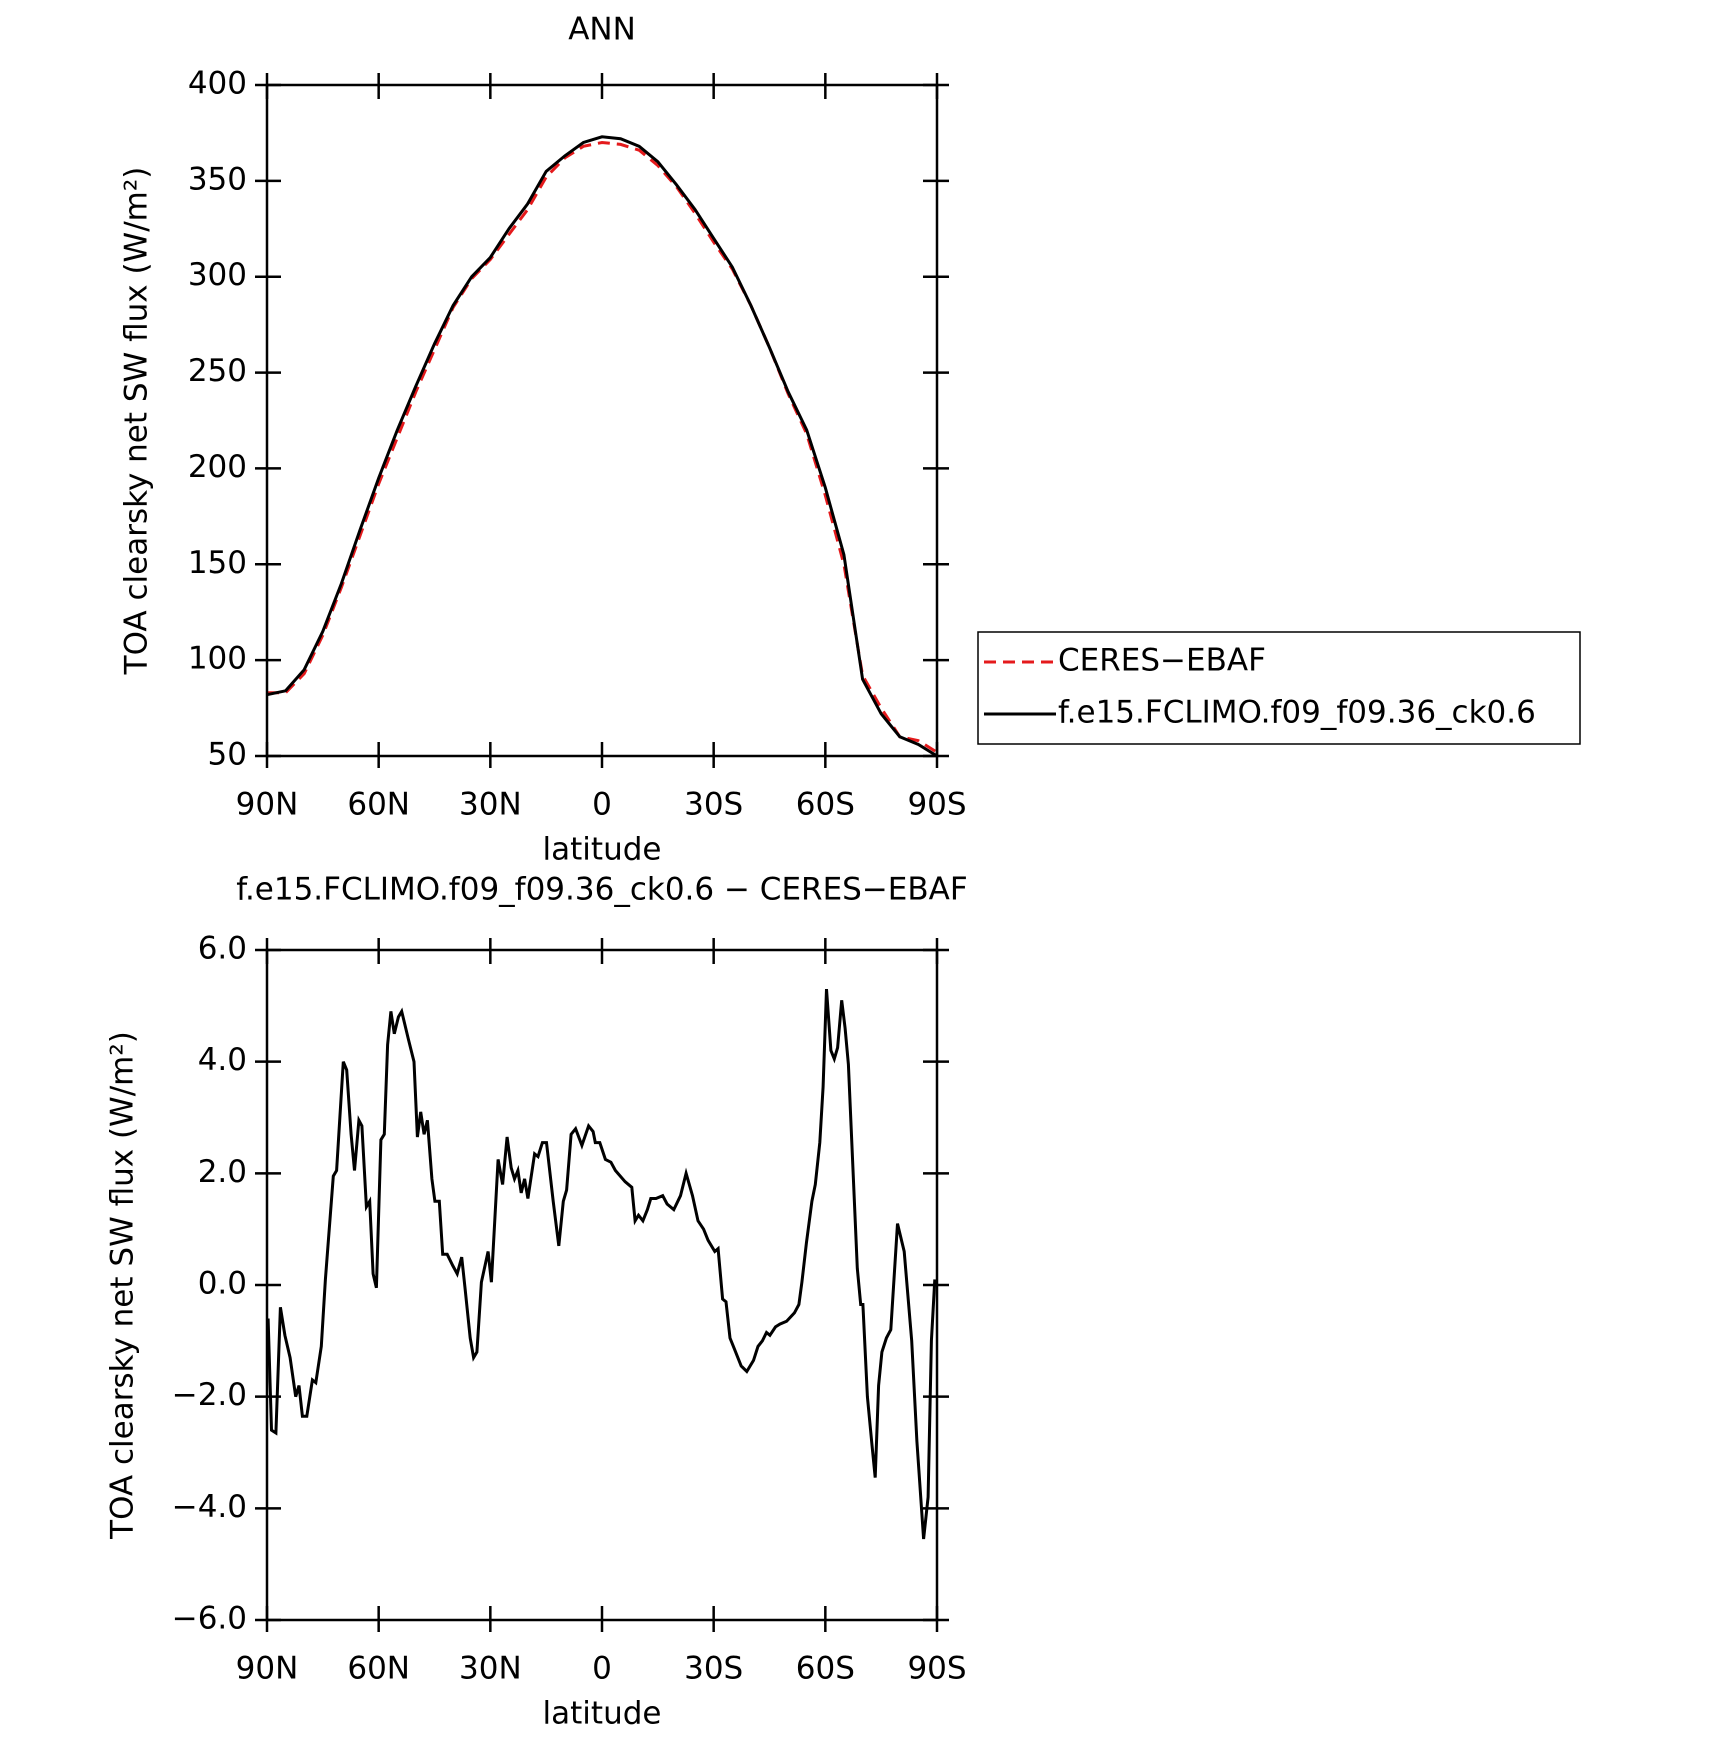 Image resolution: width=1710 pixels, height=1756 pixels. What do you see at coordinates (217, 84) in the screenshot?
I see `y-tick-label: 400` at bounding box center [217, 84].